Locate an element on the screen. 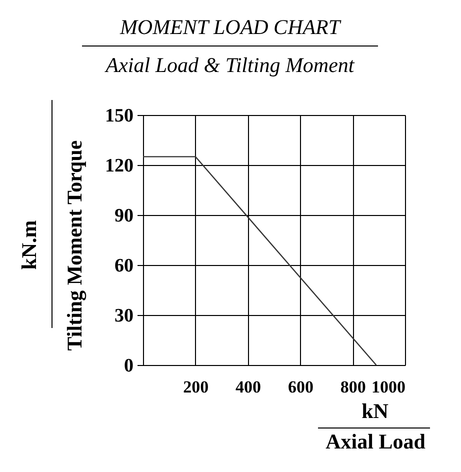 The image size is (461, 472). x-axis-title: Axial Load is located at coordinates (376, 442).